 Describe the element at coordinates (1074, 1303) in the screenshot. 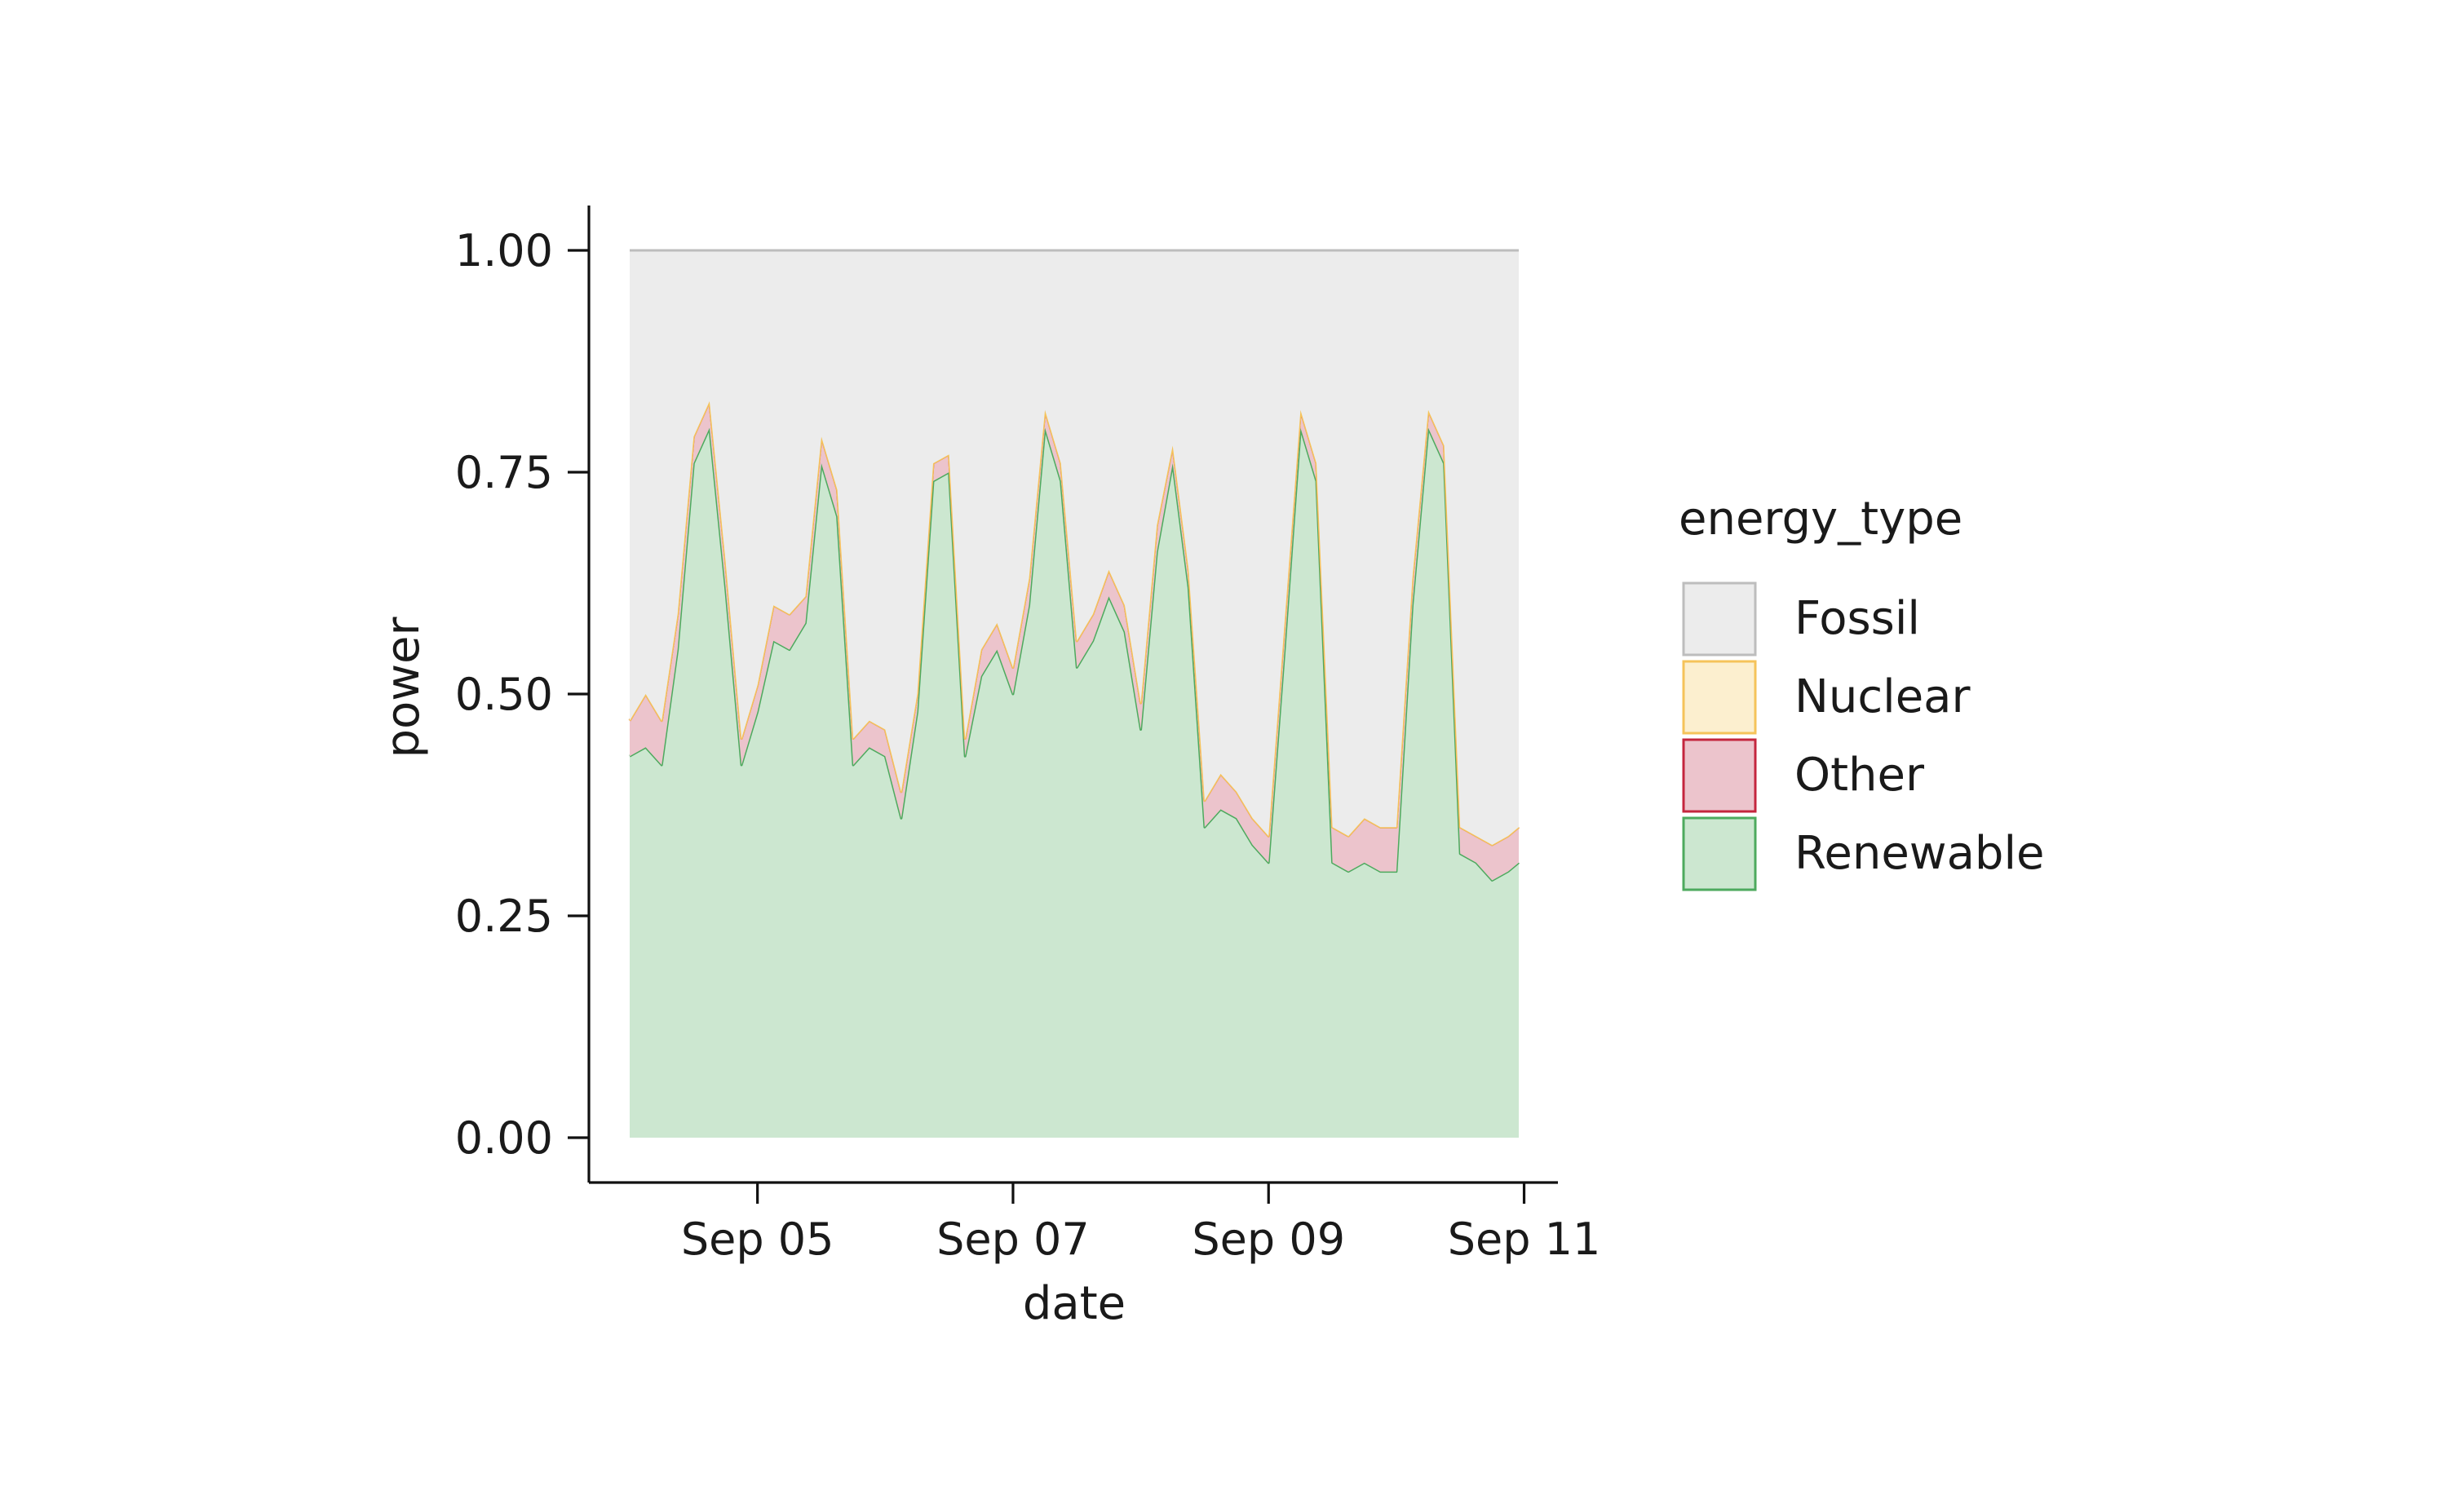

I see `x-axis-title: date` at that location.